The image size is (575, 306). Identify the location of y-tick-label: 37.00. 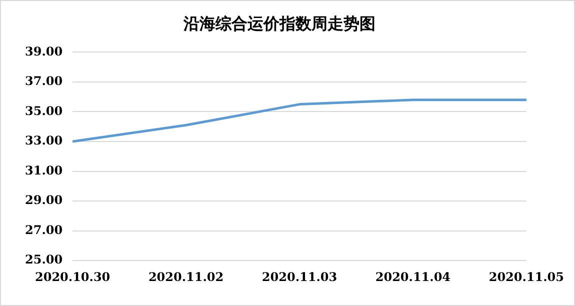
(44, 81).